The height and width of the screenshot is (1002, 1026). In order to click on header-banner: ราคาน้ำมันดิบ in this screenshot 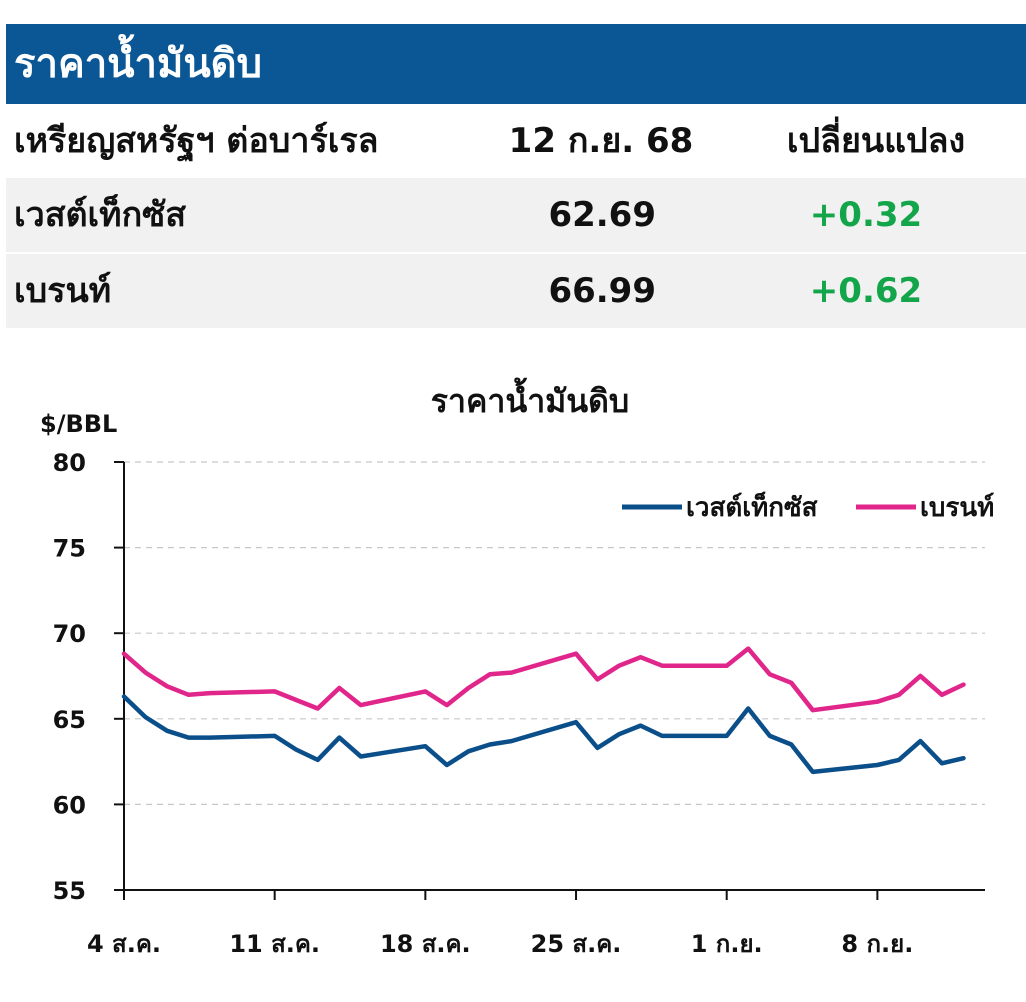, I will do `click(516, 64)`.